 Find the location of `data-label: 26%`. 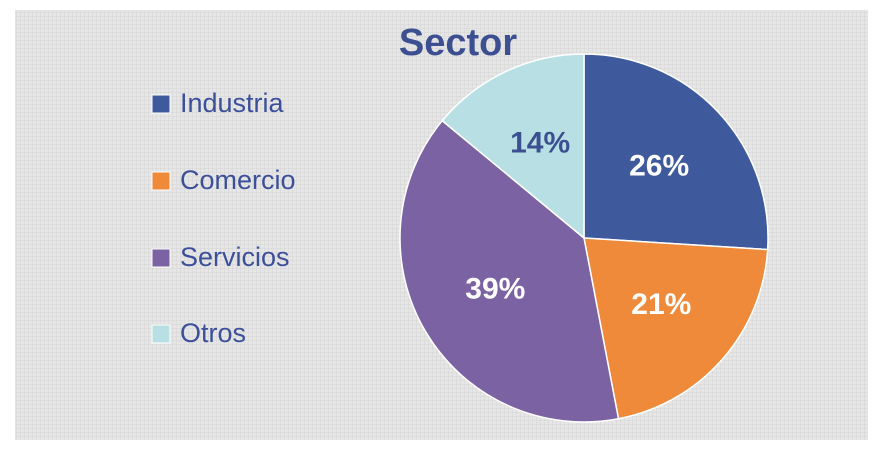

data-label: 26% is located at coordinates (659, 165).